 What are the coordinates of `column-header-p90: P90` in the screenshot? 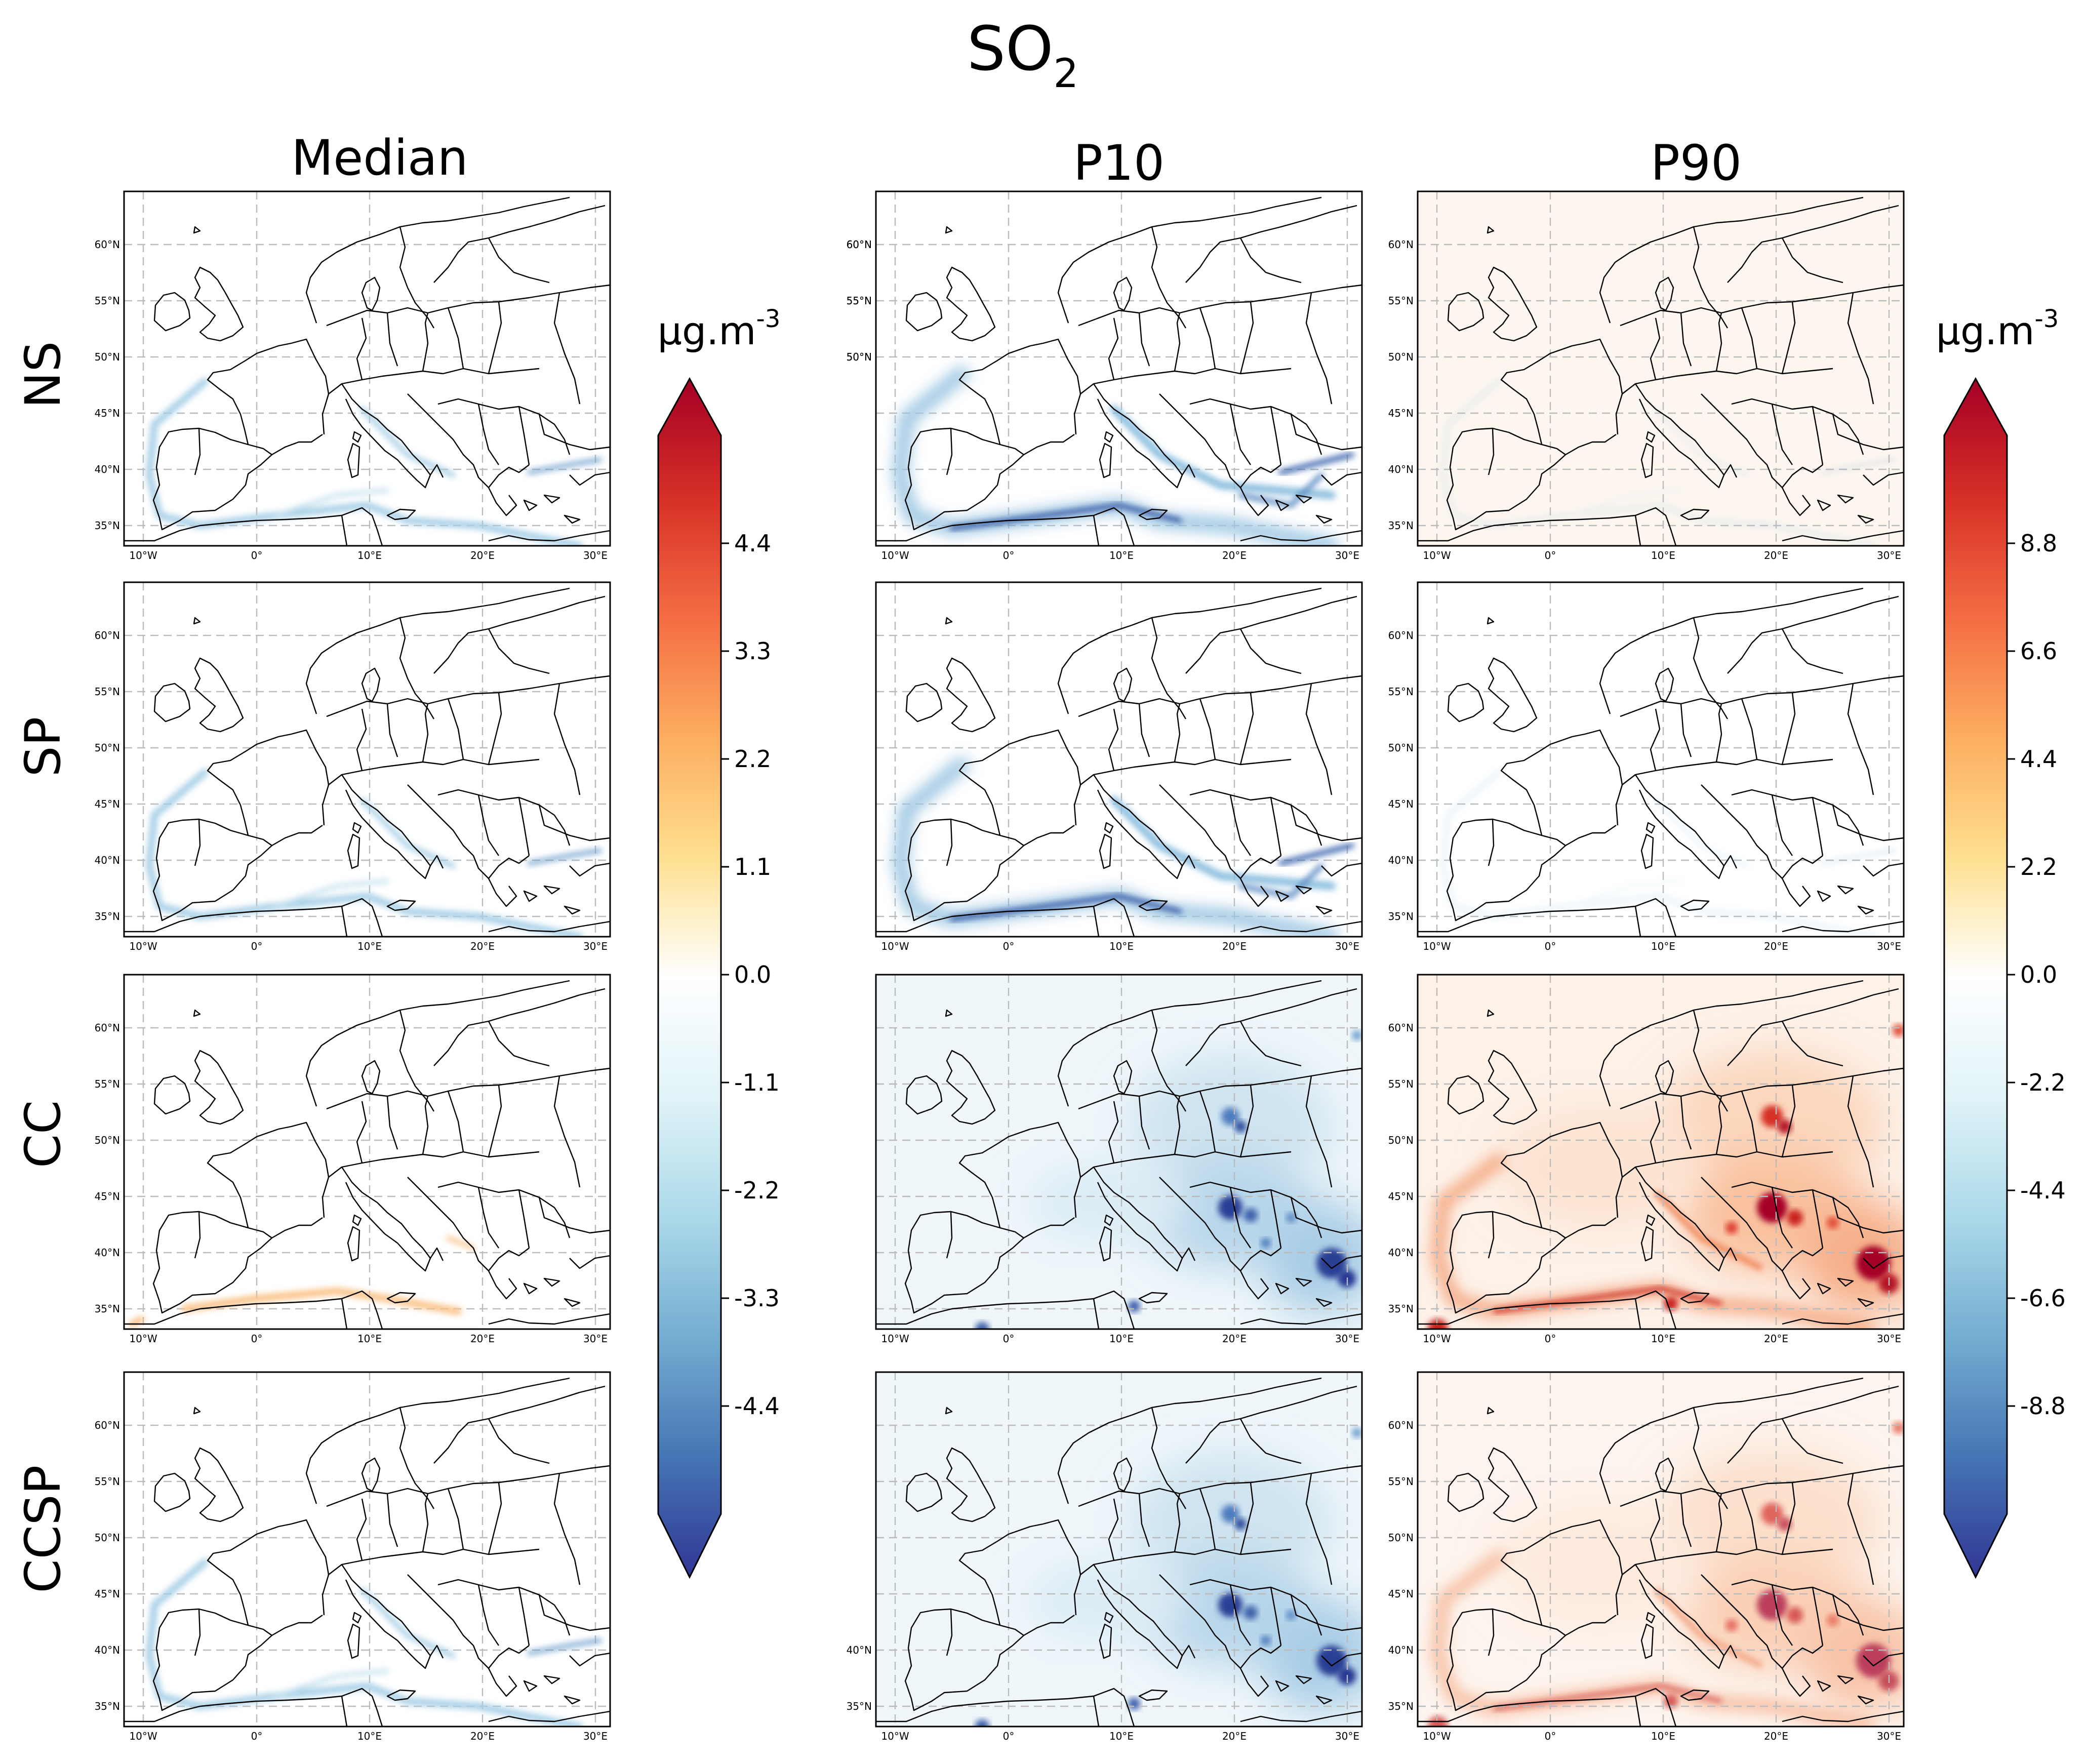 It's located at (1696, 163).